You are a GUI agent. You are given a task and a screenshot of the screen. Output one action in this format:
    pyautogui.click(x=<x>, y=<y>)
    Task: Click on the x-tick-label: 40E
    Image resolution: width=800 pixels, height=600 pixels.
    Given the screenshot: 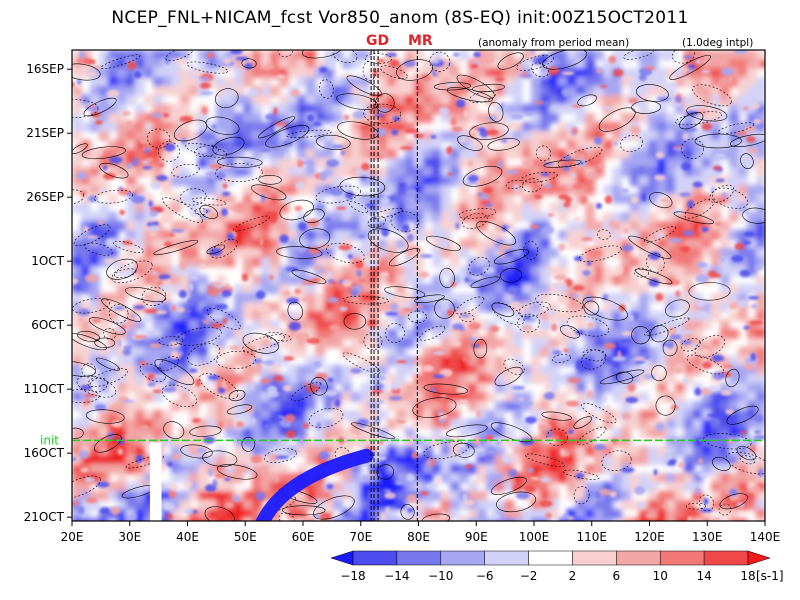 What is the action you would take?
    pyautogui.click(x=187, y=537)
    